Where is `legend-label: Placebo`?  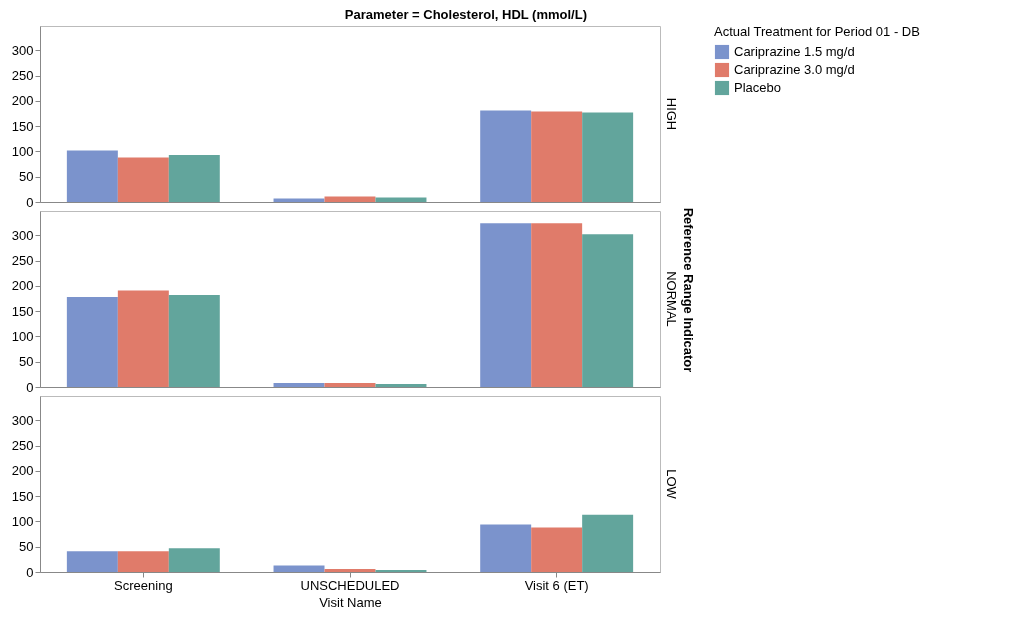 legend-label: Placebo is located at coordinates (757, 87).